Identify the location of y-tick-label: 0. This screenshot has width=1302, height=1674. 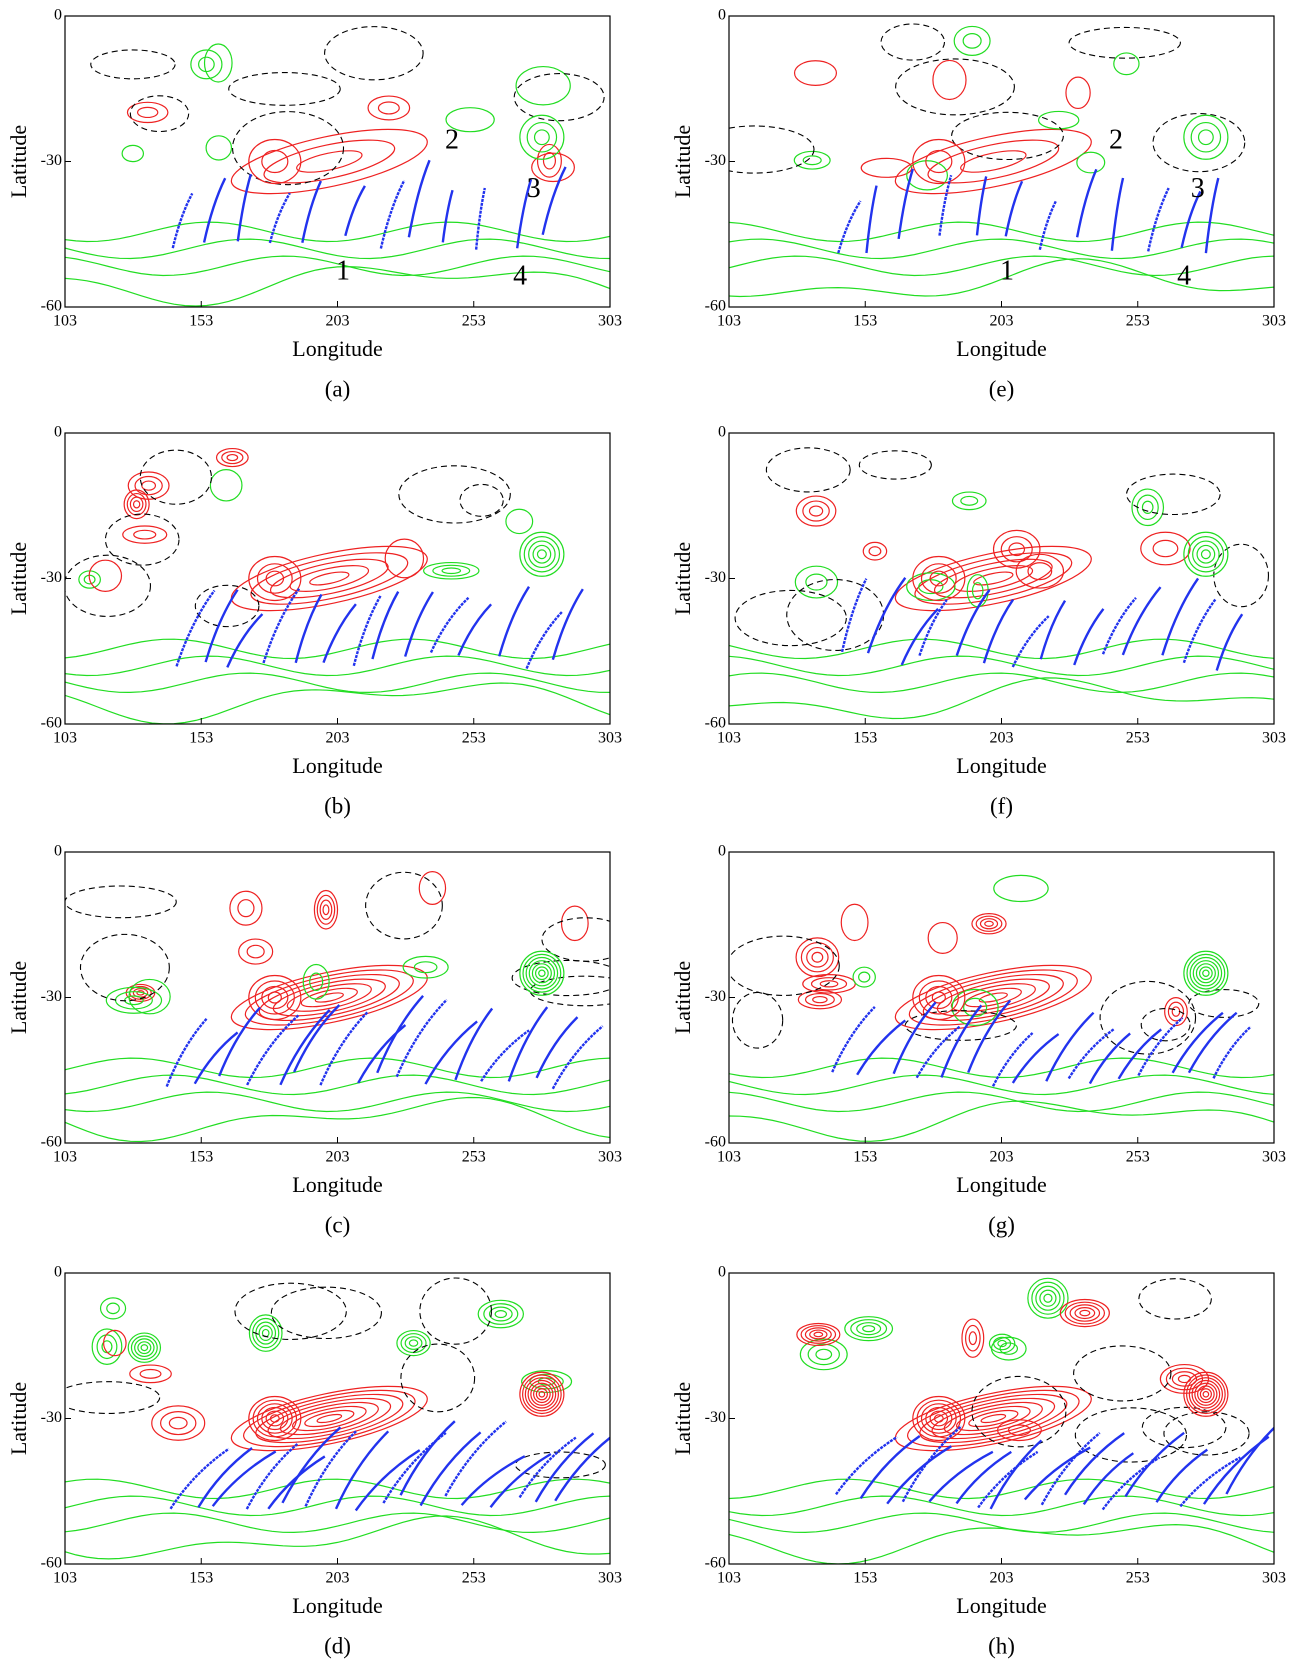
(58, 851).